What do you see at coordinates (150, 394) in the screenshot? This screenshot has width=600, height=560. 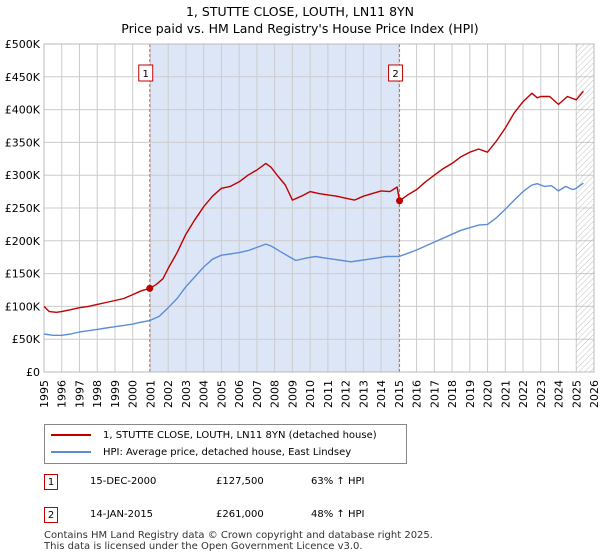 I see `x-tick-label: 2001` at bounding box center [150, 394].